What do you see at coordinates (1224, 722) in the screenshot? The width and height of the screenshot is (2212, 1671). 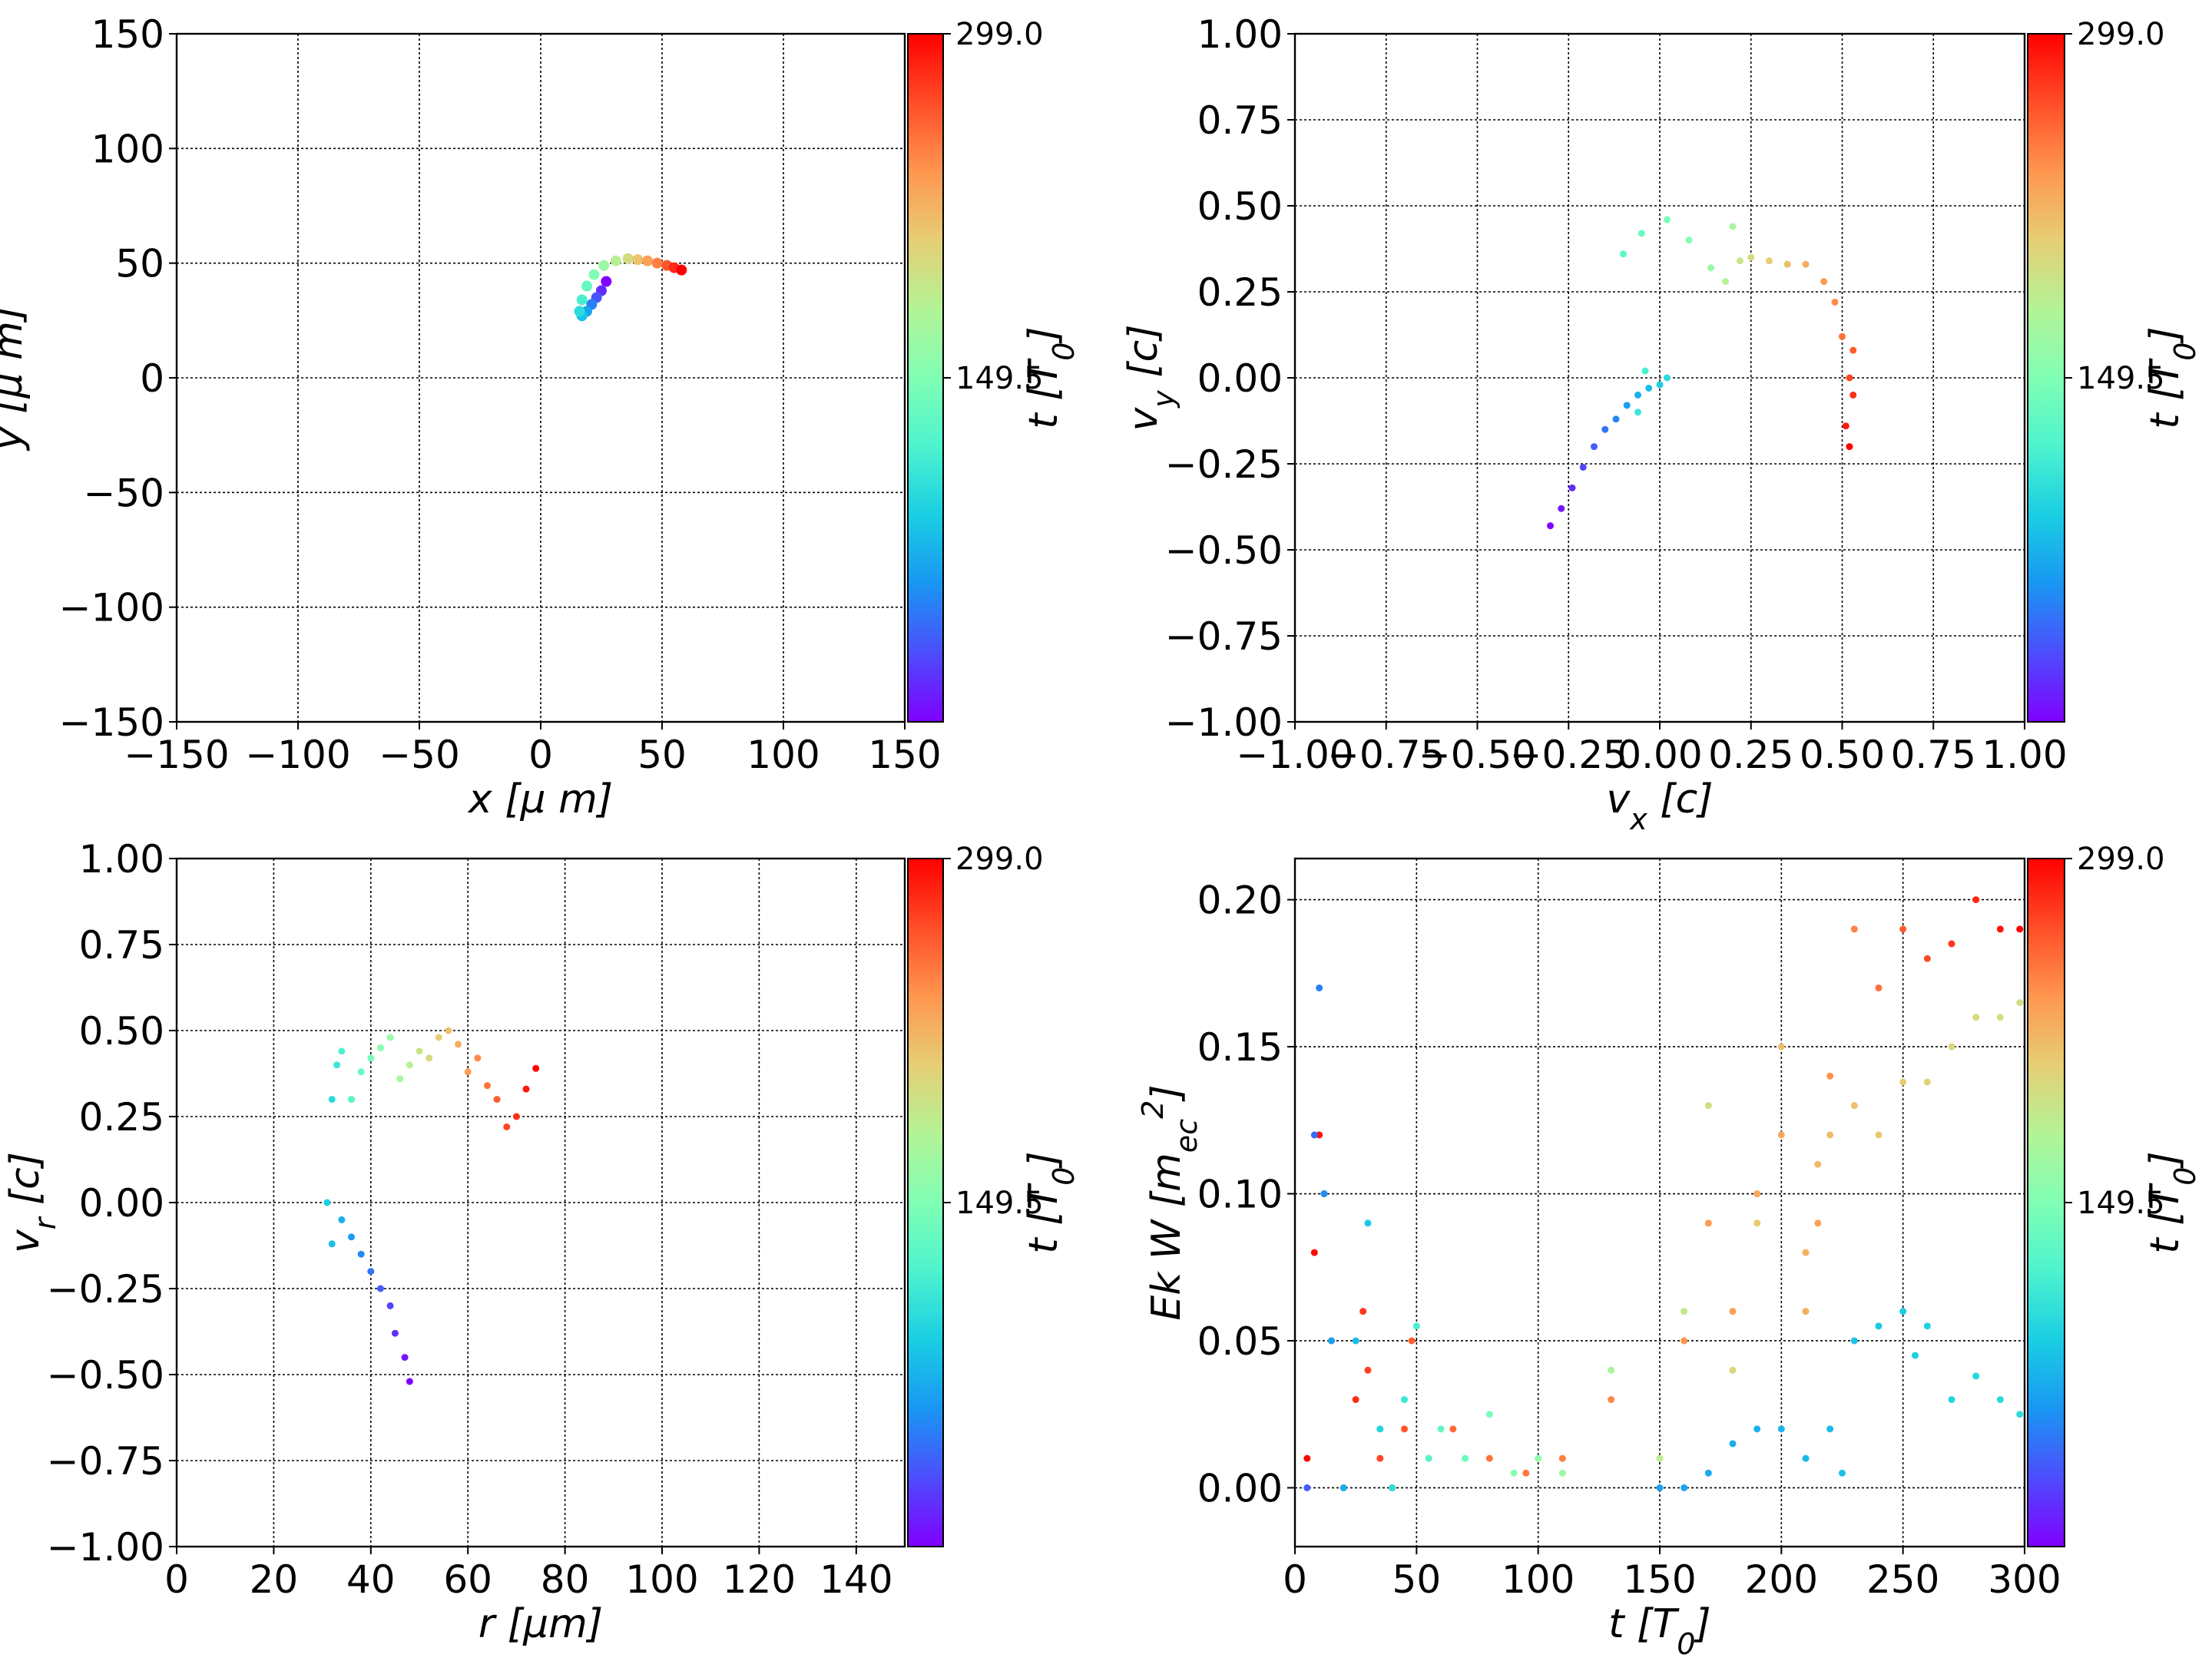 I see `y-tick-label: −1.00` at bounding box center [1224, 722].